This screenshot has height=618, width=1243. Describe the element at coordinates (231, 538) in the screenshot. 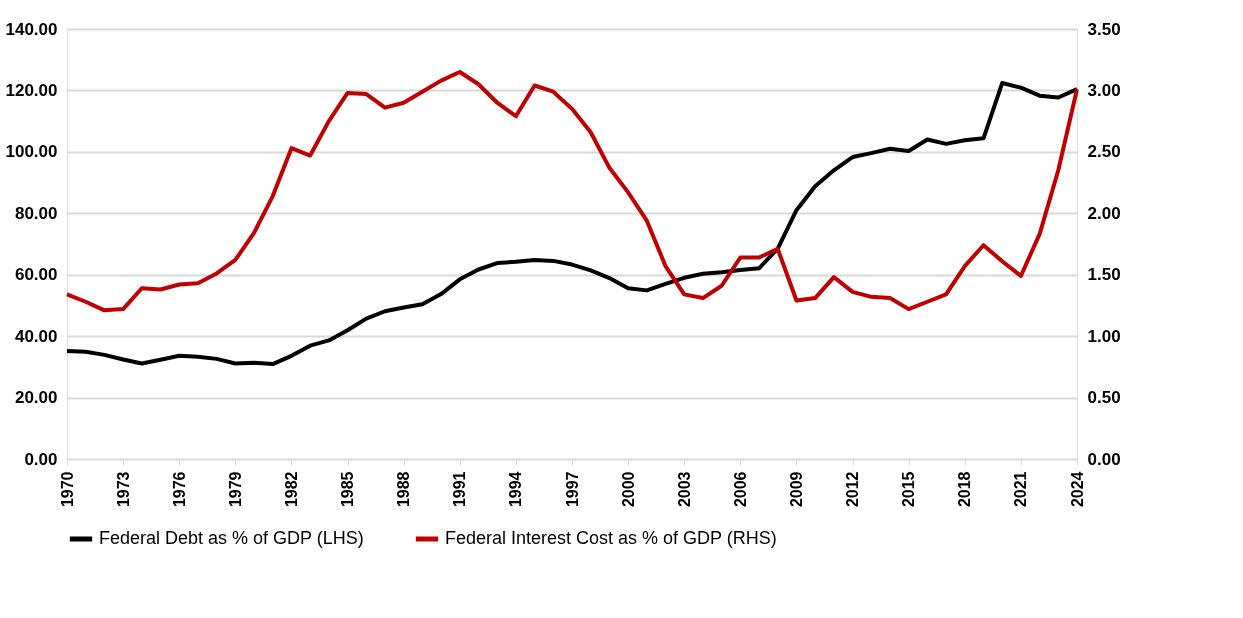

I see `legend-label: Federal Debt as % of GDP (LHS)` at that location.